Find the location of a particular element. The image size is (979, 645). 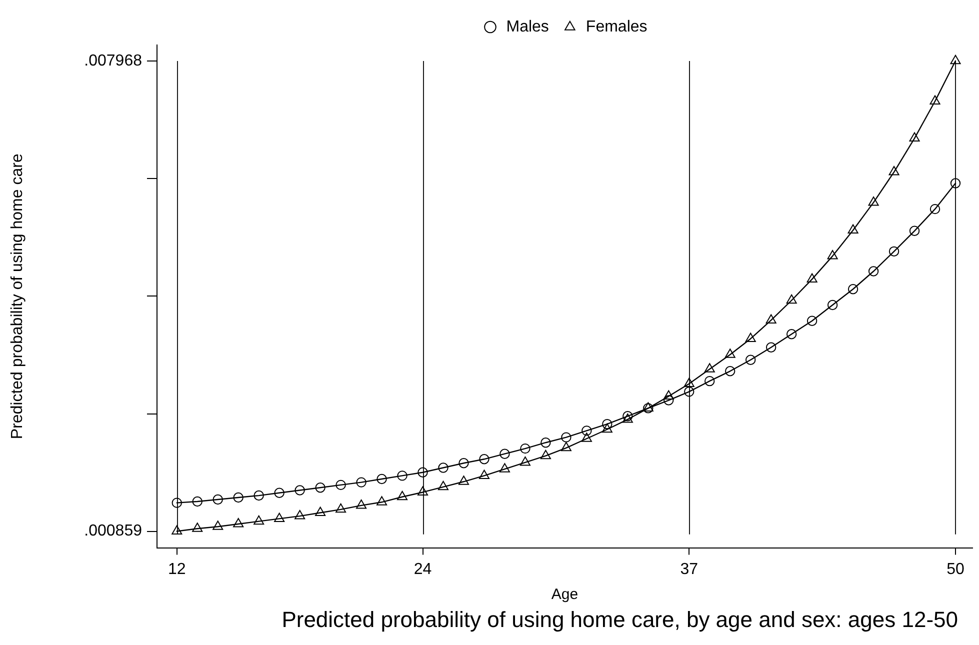

x-tick-label: 24 is located at coordinates (423, 569).